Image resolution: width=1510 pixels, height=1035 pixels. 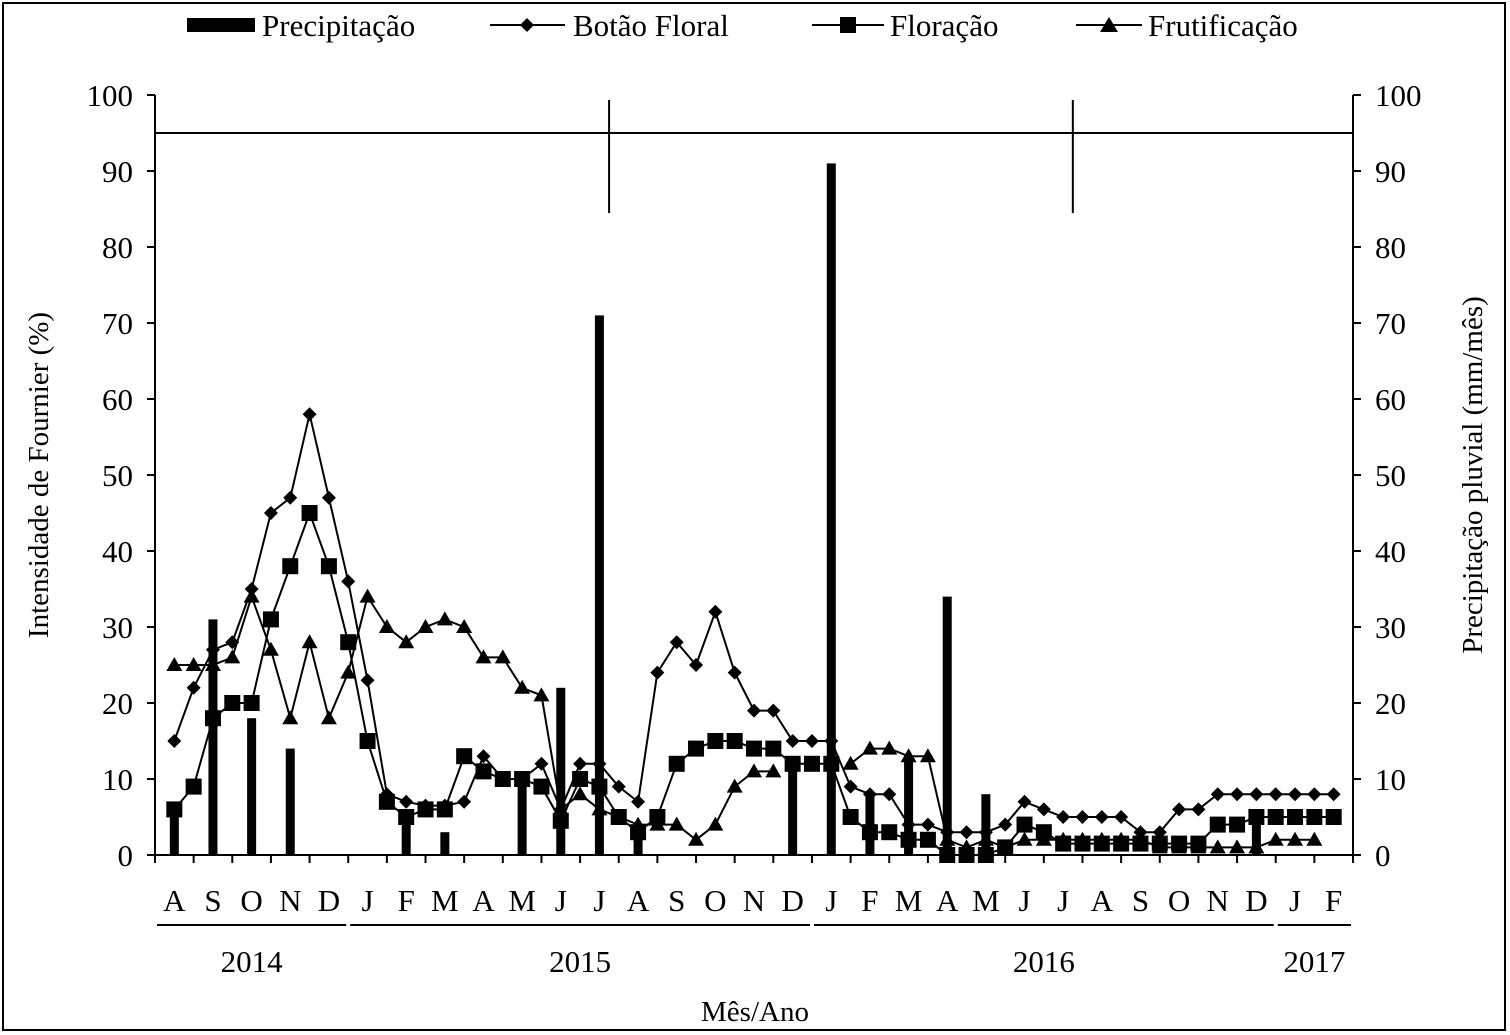 I want to click on legend-floracao-label: Floração, so click(x=944, y=25).